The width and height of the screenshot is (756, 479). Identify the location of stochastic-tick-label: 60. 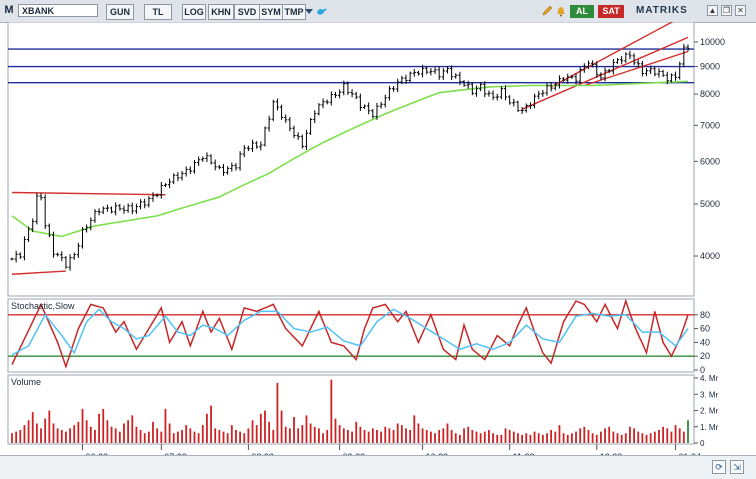
(705, 329).